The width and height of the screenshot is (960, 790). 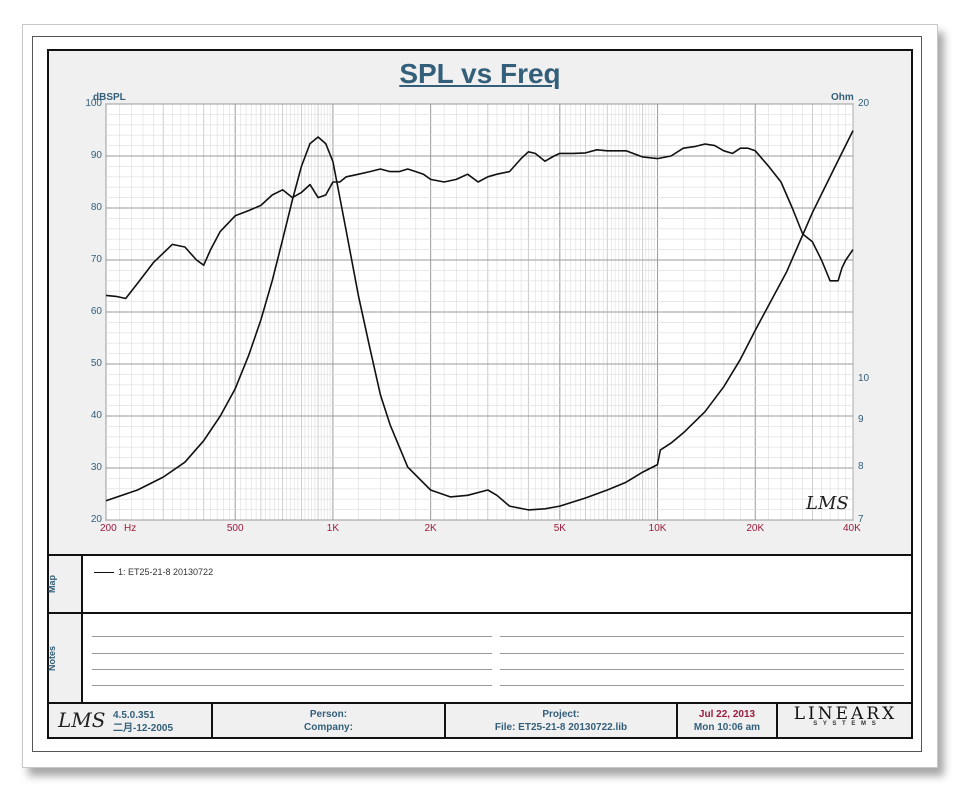 I want to click on y2-tick-label: 8, so click(x=861, y=467).